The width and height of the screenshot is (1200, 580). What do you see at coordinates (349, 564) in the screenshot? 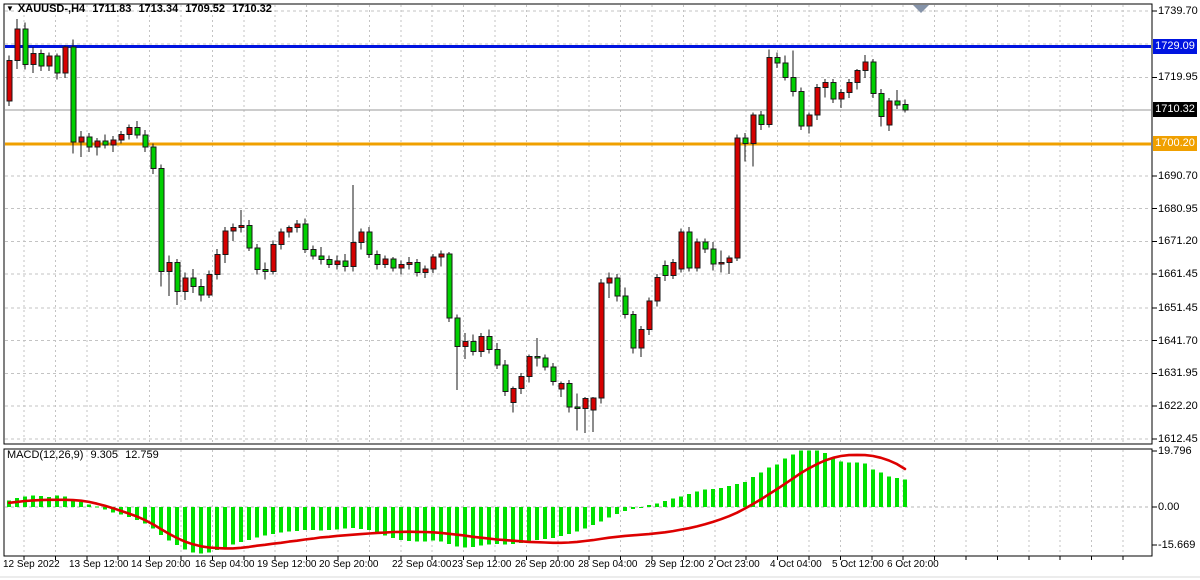
I see `time-axis-label: 20 Sep 20:00` at bounding box center [349, 564].